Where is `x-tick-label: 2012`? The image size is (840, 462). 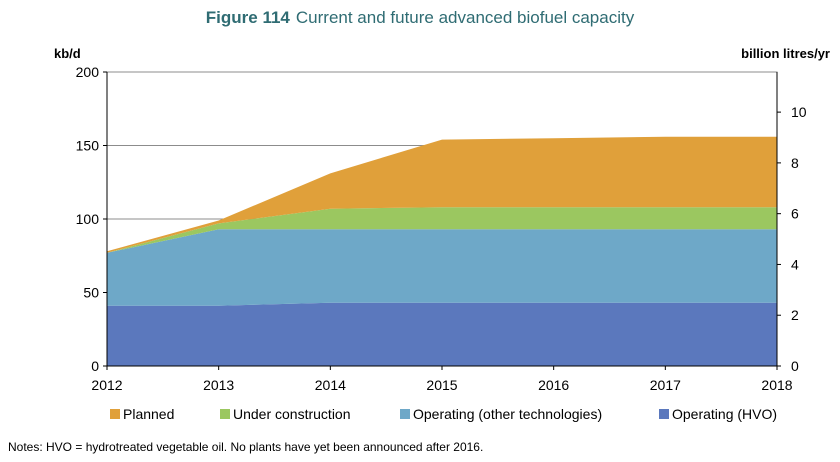 x-tick-label: 2012 is located at coordinates (106, 385).